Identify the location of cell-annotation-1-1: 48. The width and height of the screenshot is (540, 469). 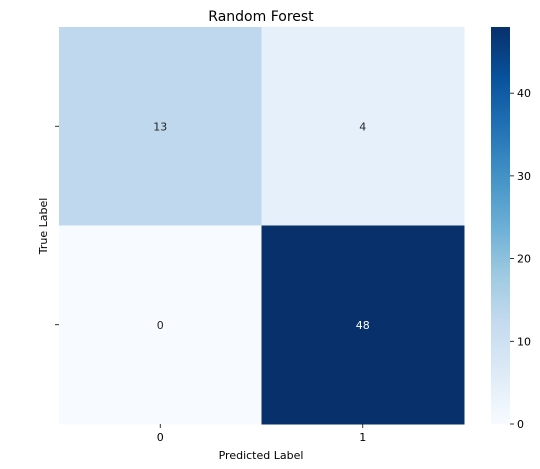
(363, 325).